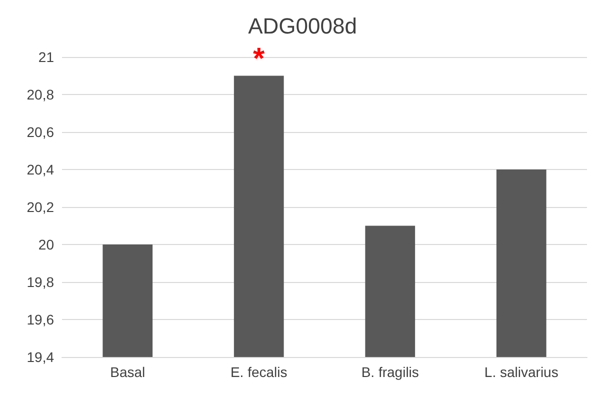 The width and height of the screenshot is (605, 401). Describe the element at coordinates (46, 244) in the screenshot. I see `y-tick-label: 20` at that location.